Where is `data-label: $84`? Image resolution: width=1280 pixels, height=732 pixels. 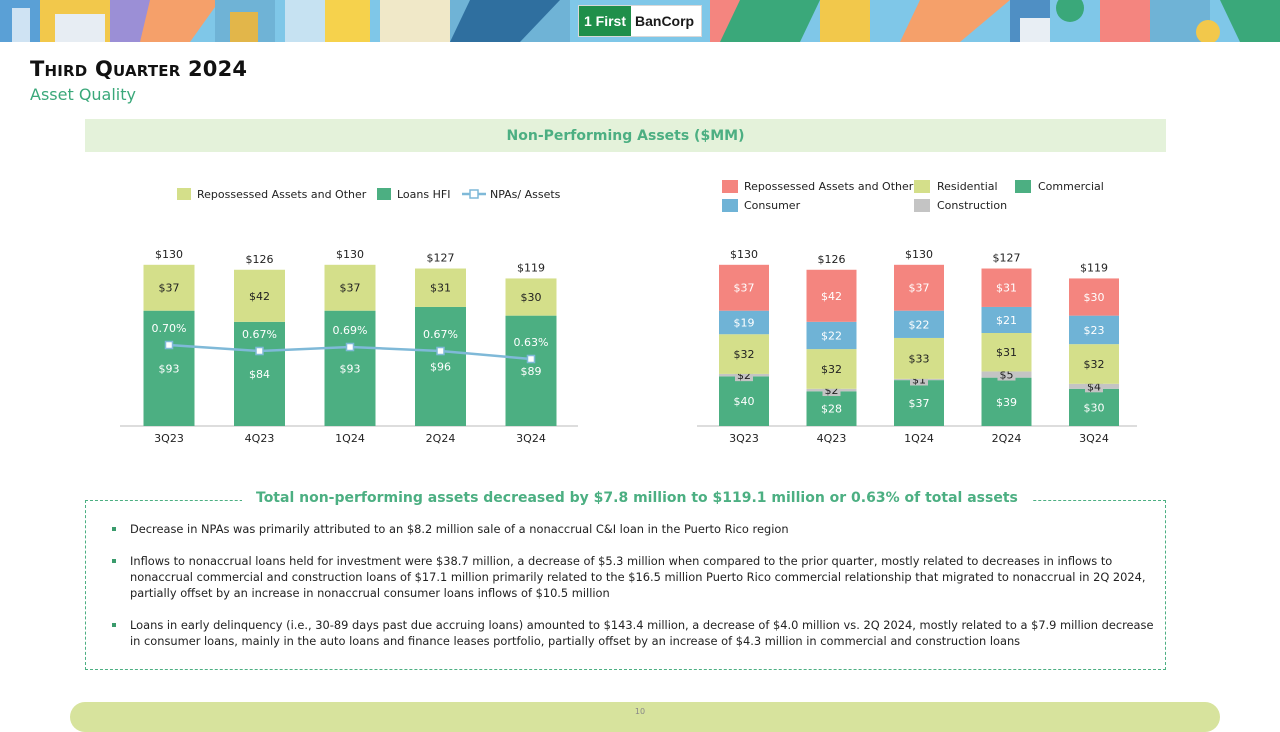
data-label: $84 is located at coordinates (259, 374).